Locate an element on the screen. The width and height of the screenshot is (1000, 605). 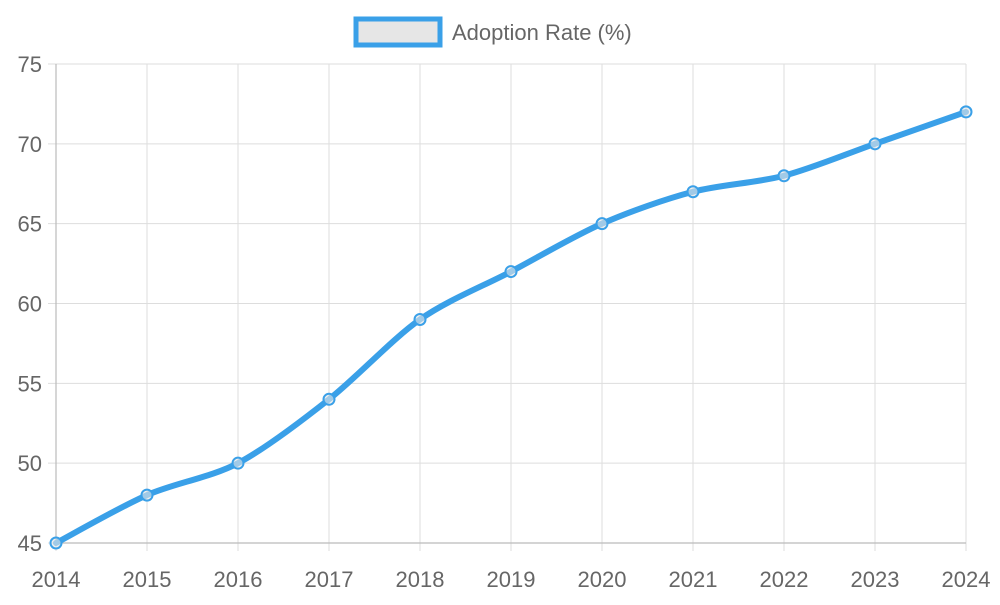
y-tick-label: 50 is located at coordinates (30, 463).